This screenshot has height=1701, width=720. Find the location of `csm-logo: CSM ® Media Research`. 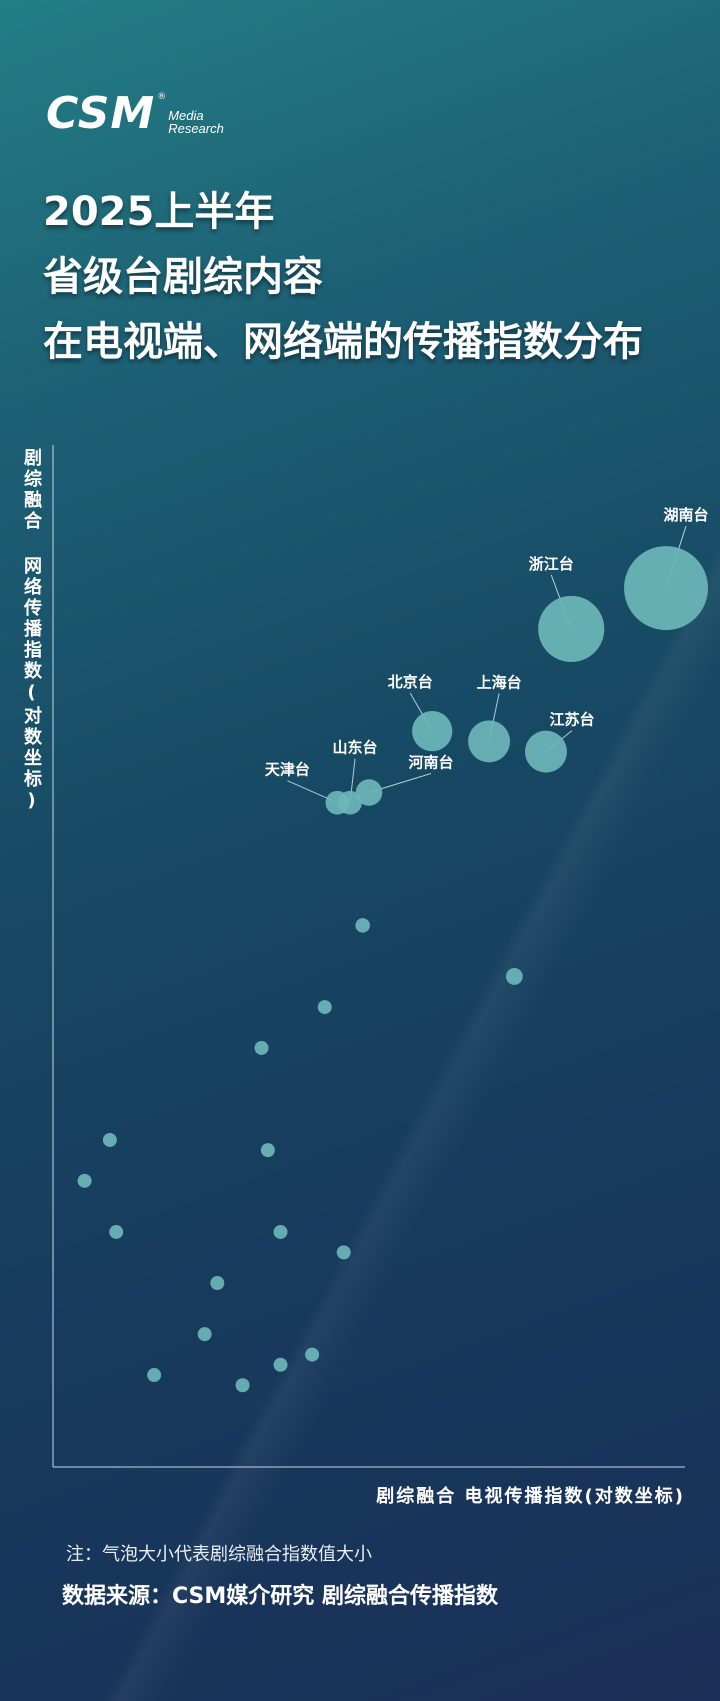

csm-logo: CSM ® Media Research is located at coordinates (135, 114).